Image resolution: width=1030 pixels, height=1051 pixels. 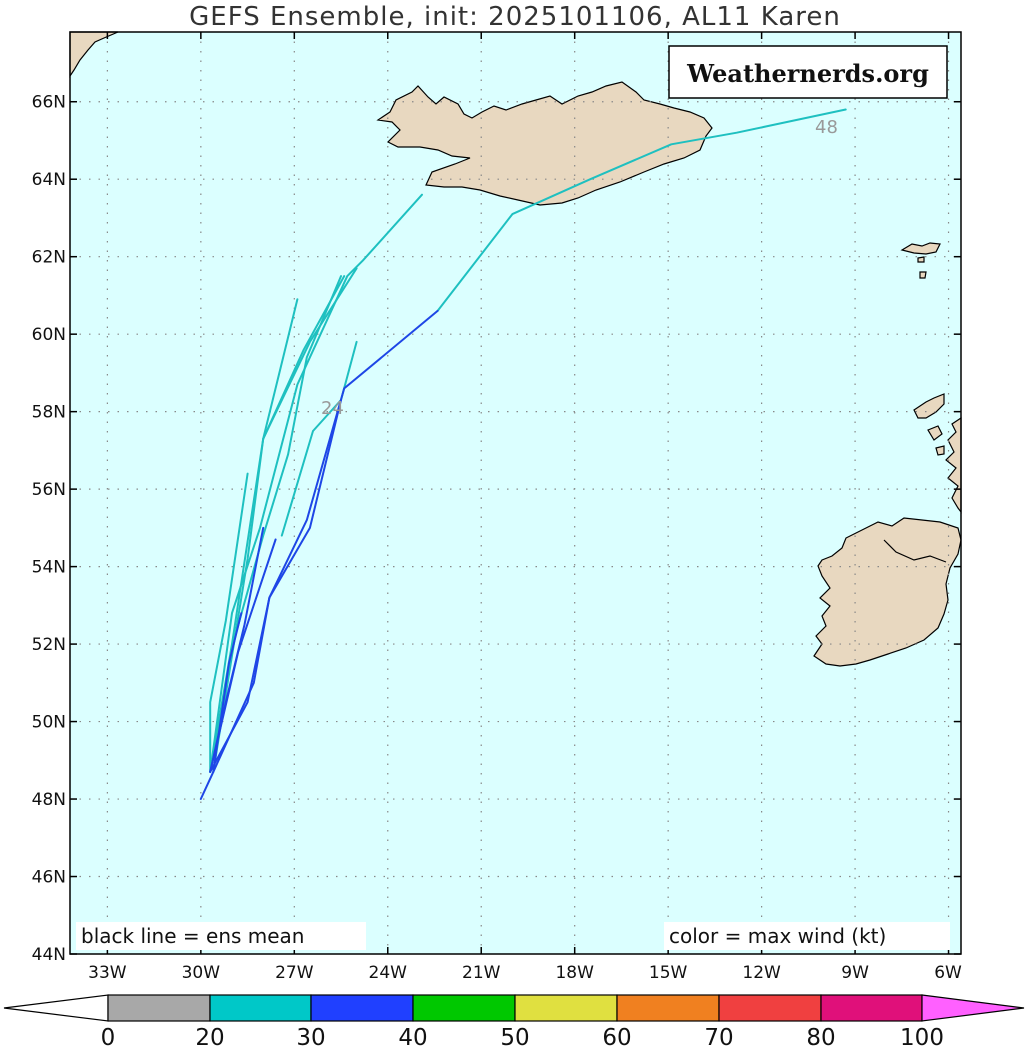 I want to click on watermark-box, so click(x=808, y=72).